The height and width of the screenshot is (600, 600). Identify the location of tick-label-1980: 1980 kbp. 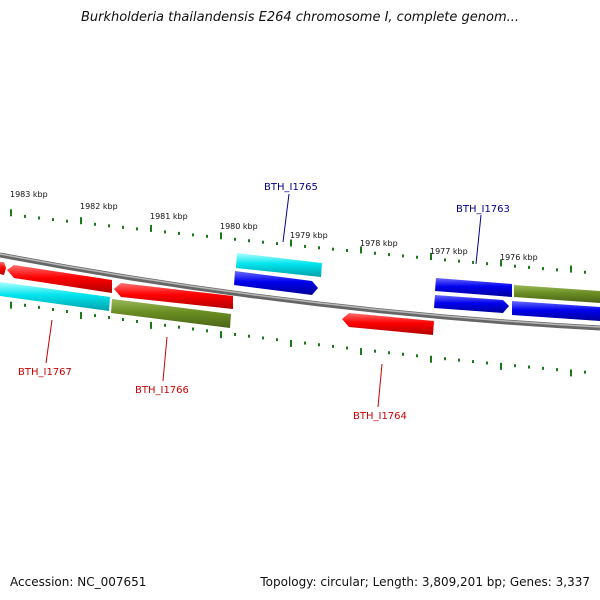
(239, 226).